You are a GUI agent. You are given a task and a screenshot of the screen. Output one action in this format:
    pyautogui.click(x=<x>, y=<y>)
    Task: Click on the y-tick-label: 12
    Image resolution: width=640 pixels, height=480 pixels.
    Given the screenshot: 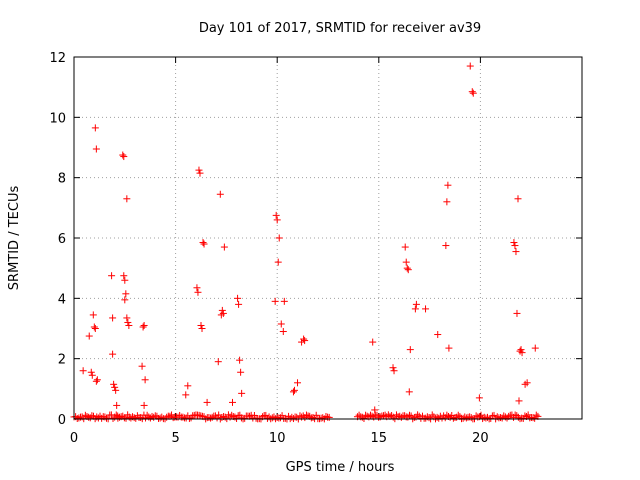 What is the action you would take?
    pyautogui.click(x=57, y=58)
    